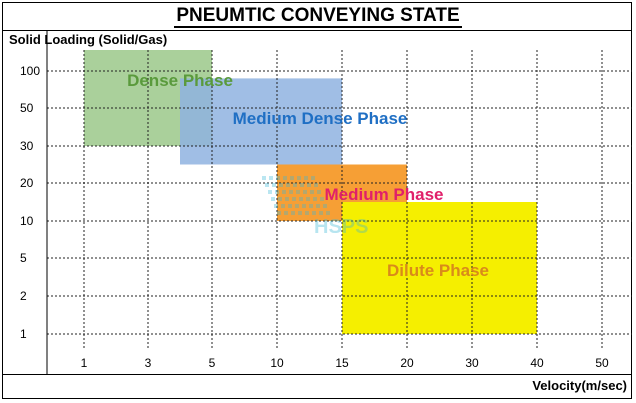  I want to click on zone-medium-dense-phase, so click(261, 121).